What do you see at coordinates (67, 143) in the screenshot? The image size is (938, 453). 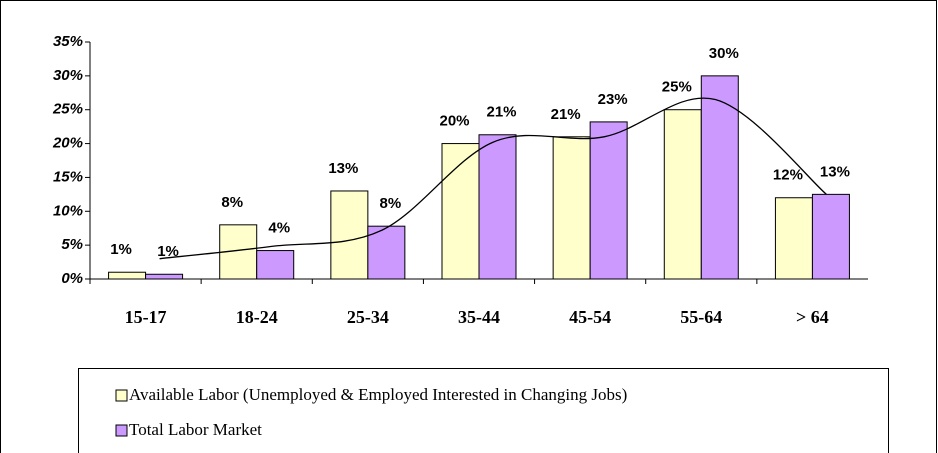 I see `y-tick-label: 20%` at bounding box center [67, 143].